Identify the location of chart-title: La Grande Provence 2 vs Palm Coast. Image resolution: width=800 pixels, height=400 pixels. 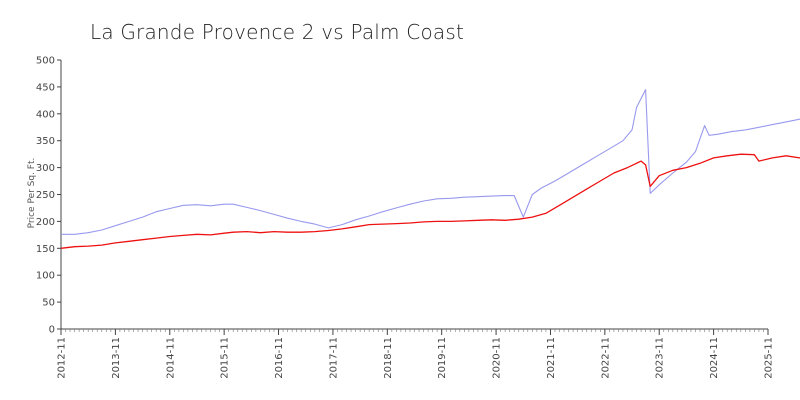
(277, 32).